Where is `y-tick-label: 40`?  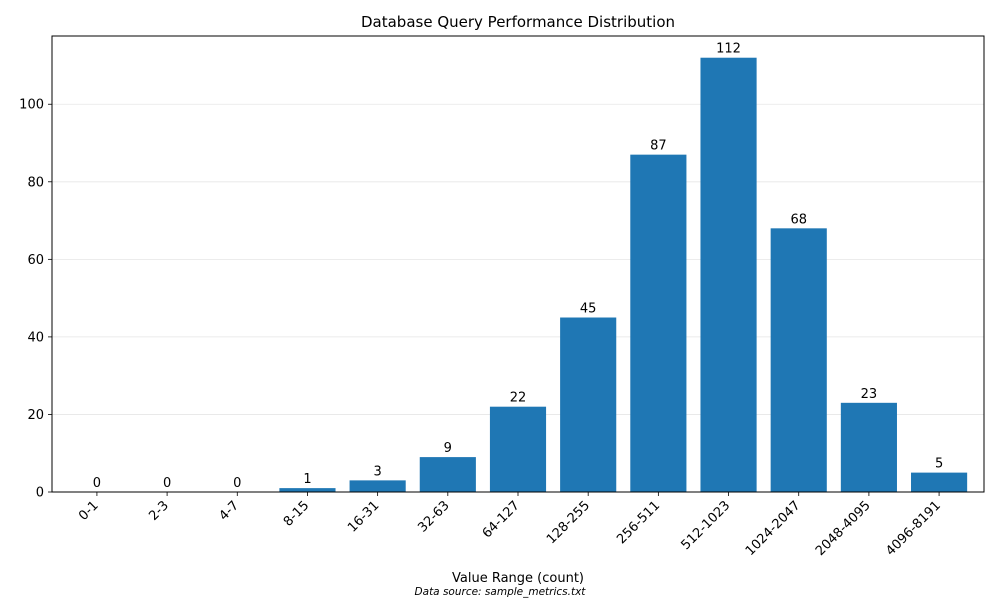 y-tick-label: 40 is located at coordinates (35, 337).